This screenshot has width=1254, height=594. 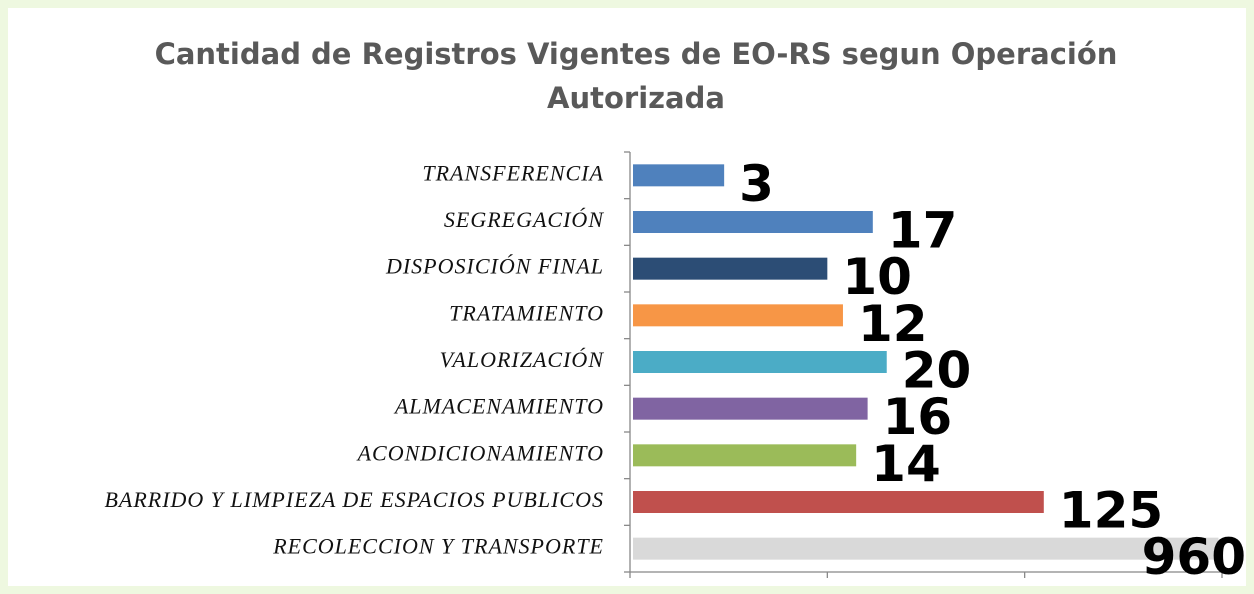 I want to click on category-label: RECOLECCION Y TRANSPORTE, so click(x=438, y=546).